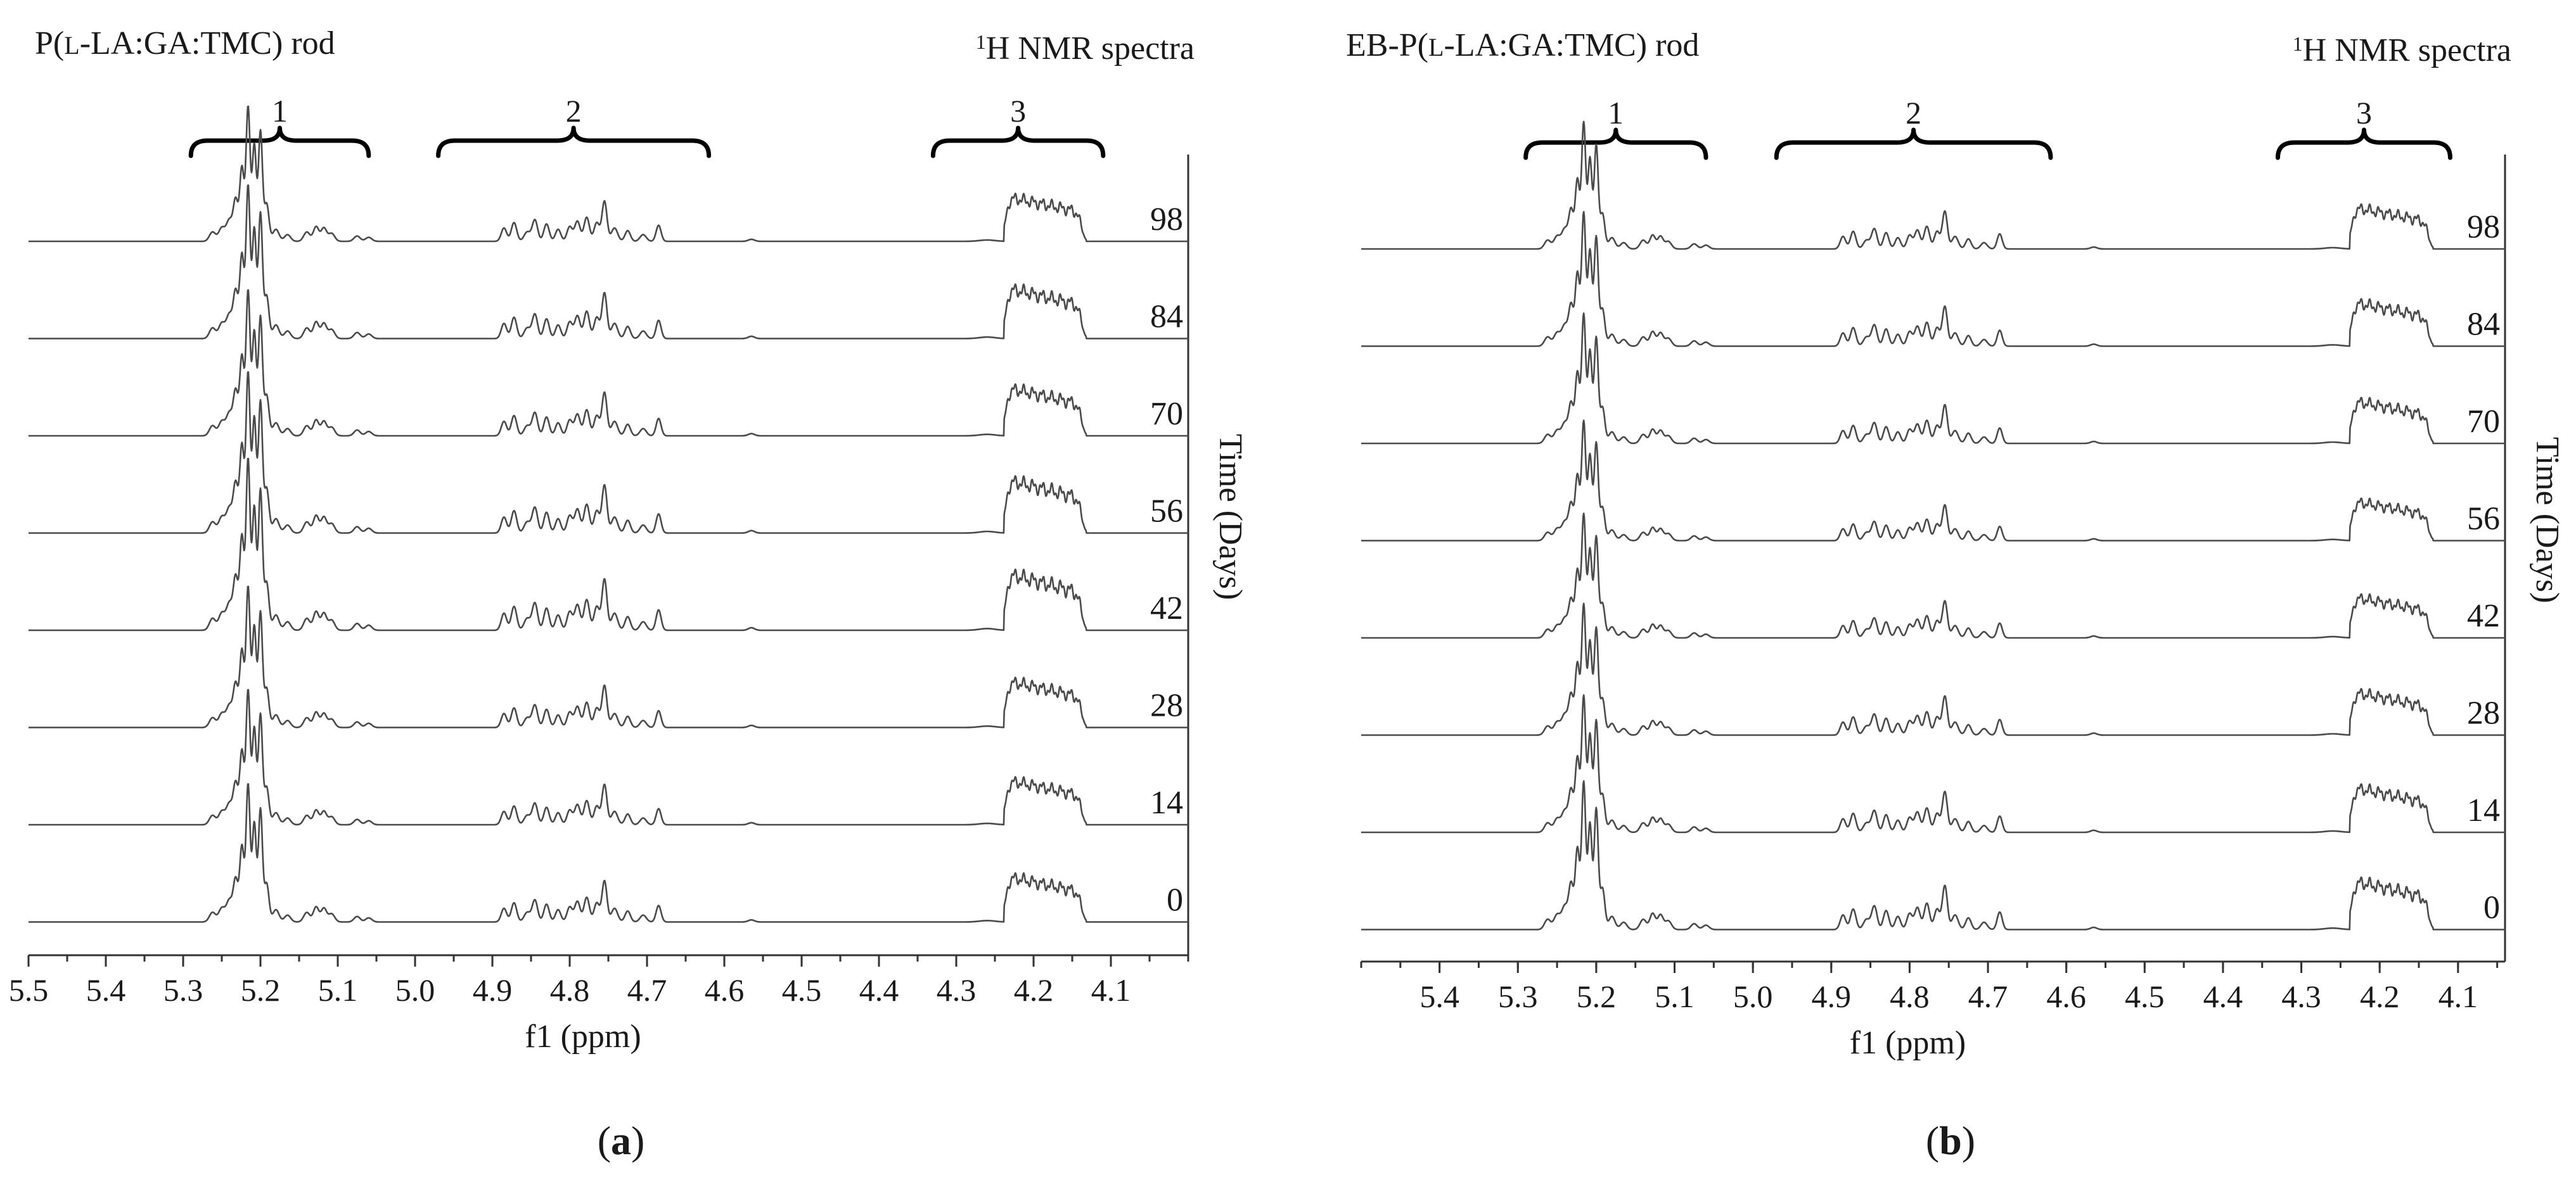  Describe the element at coordinates (185, 43) in the screenshot. I see `panel-title: P(L-LA:GA:TMC) rod` at that location.